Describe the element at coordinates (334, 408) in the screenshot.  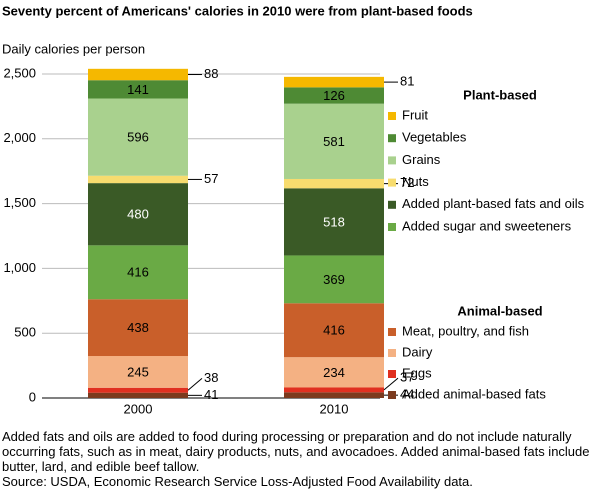
I see `x-tick-label: 2010` at that location.